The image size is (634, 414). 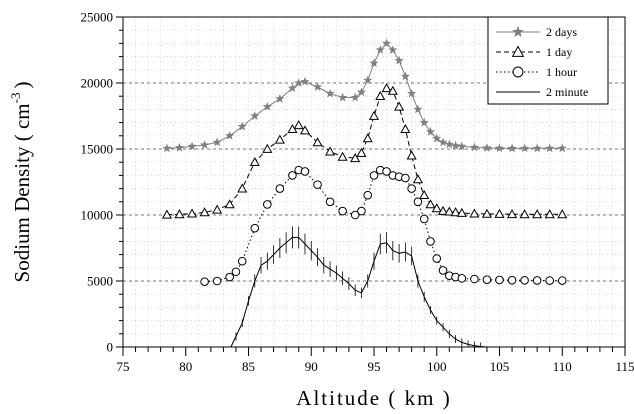 I want to click on x-tick-label: 115, so click(x=624, y=366).